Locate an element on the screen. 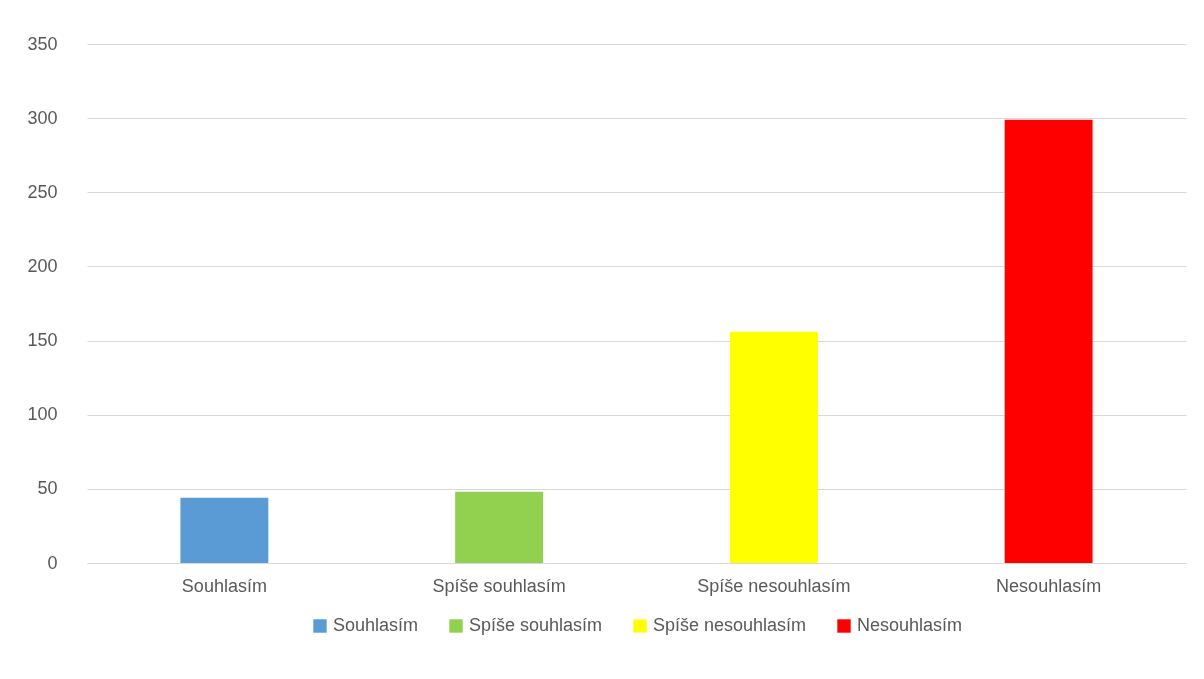  y-tick-label: 100 is located at coordinates (42, 414).